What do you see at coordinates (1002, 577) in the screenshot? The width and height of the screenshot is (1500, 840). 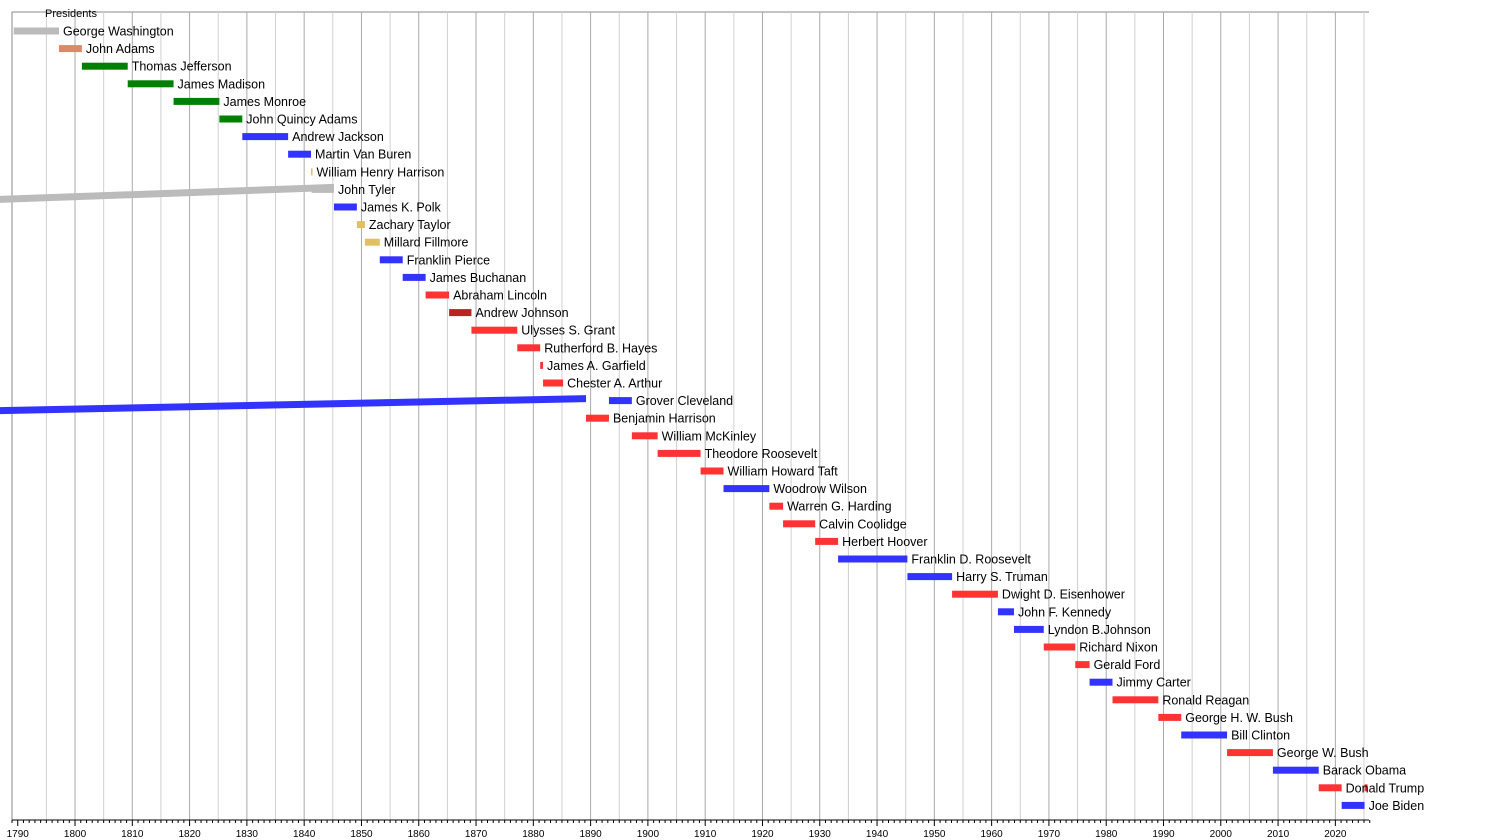 I see `president-label: Harry S. Truman` at bounding box center [1002, 577].